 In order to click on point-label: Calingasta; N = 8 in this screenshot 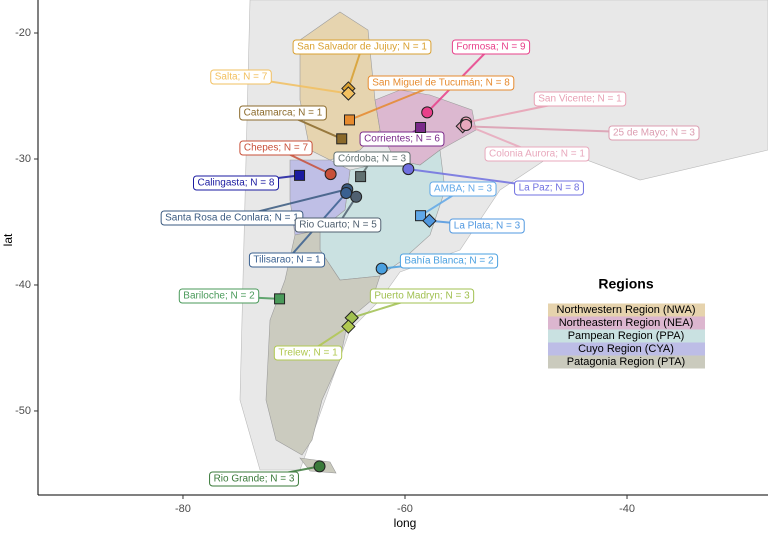, I will do `click(236, 183)`.